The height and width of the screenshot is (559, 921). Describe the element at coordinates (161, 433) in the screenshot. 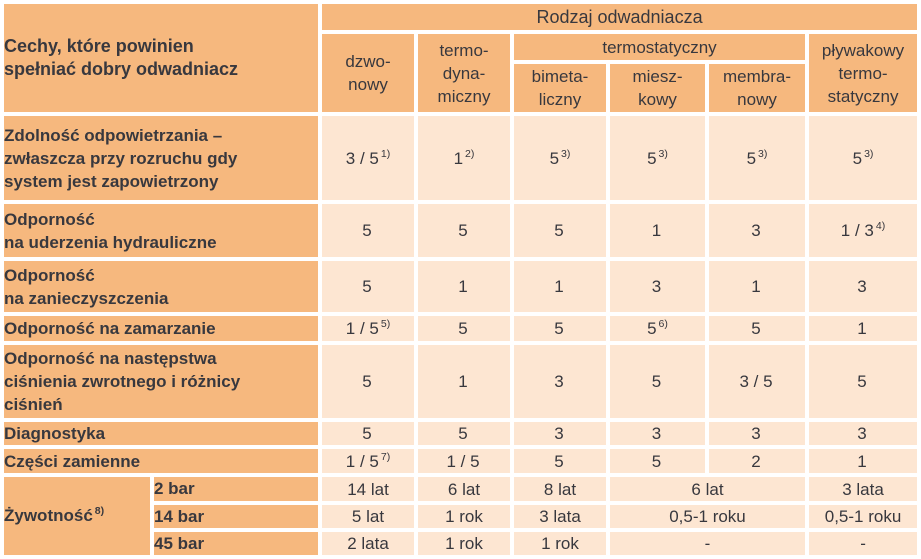

I see `row-label: Diagnostyka` at that location.